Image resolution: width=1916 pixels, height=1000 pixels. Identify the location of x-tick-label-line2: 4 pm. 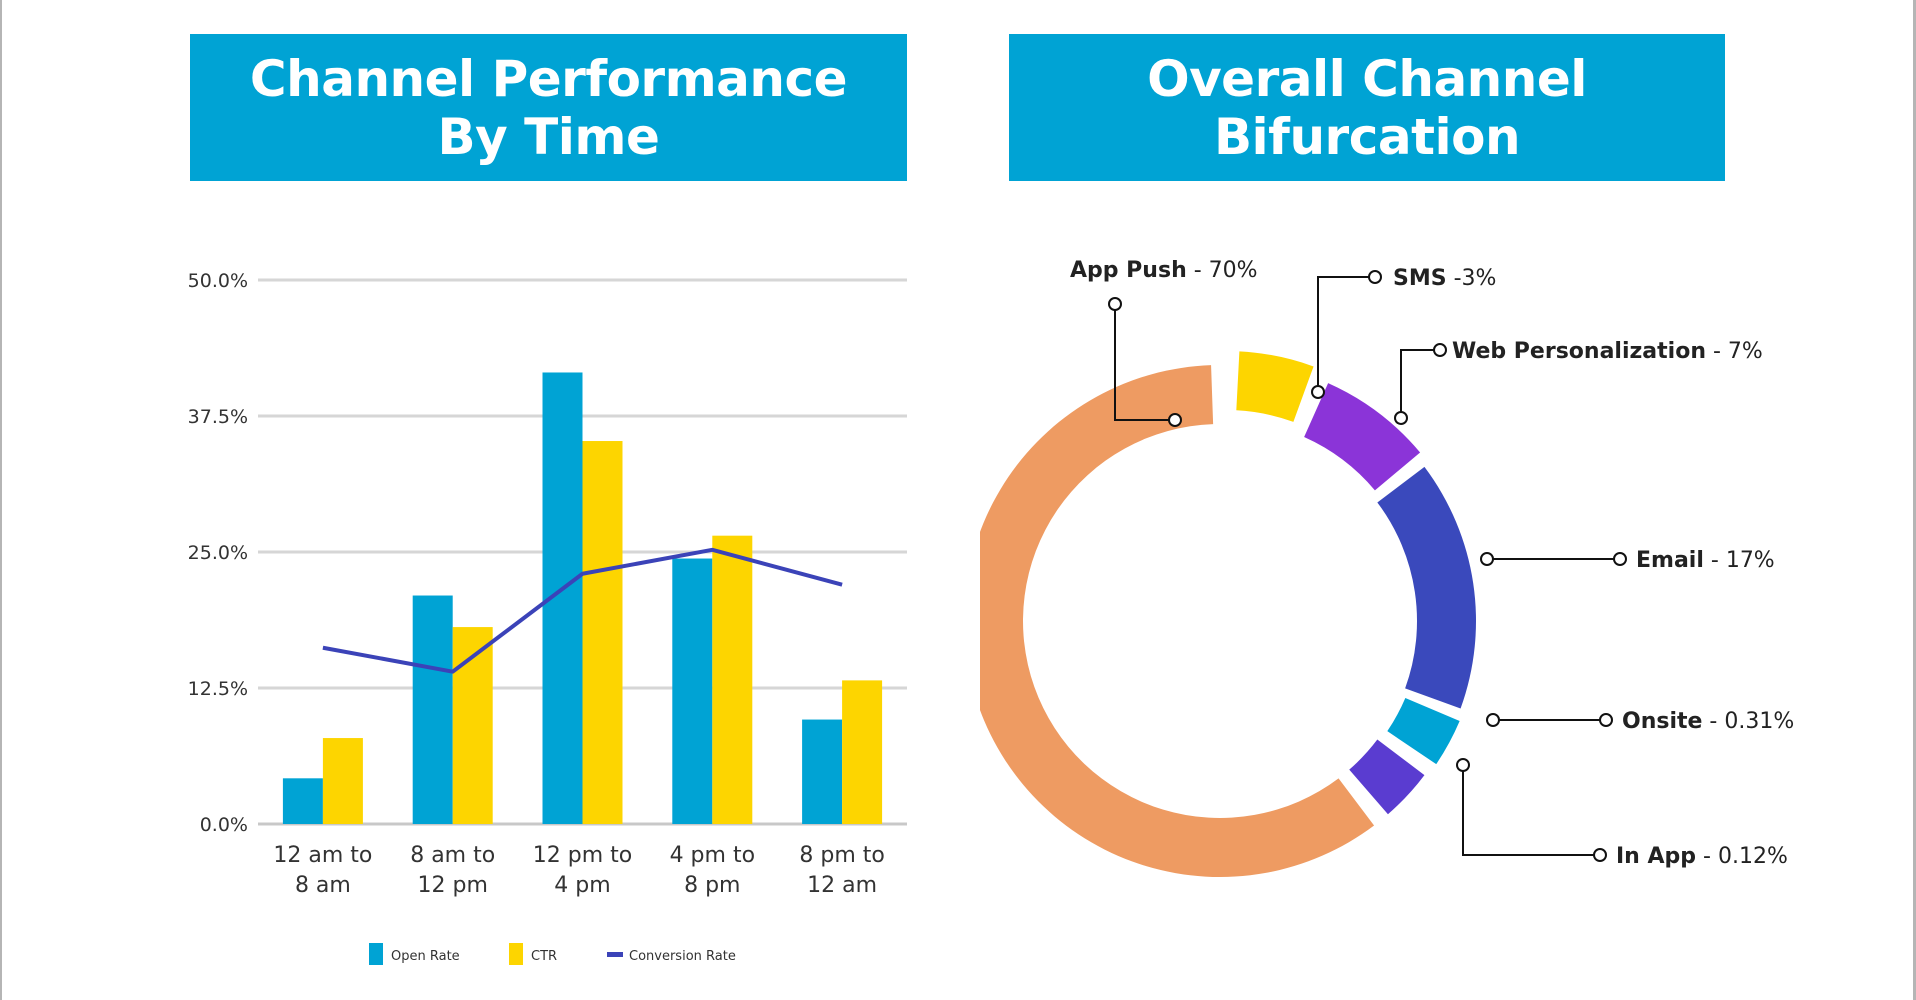
(582, 885).